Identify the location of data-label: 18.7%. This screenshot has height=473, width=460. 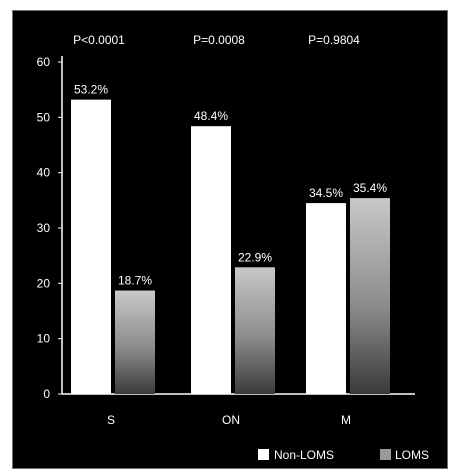
(135, 281).